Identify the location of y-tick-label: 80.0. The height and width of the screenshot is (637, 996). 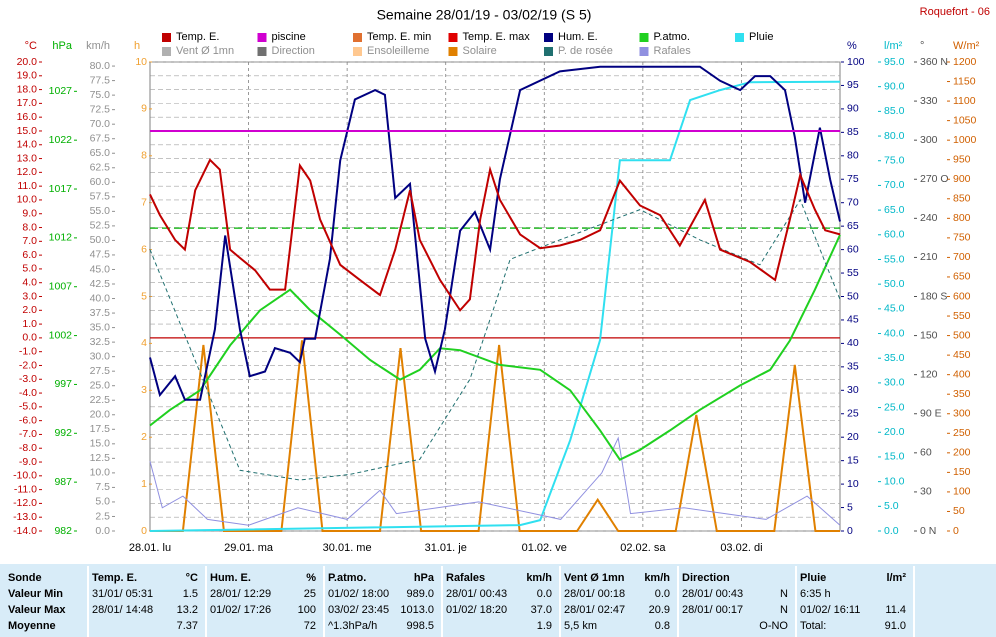
(100, 66).